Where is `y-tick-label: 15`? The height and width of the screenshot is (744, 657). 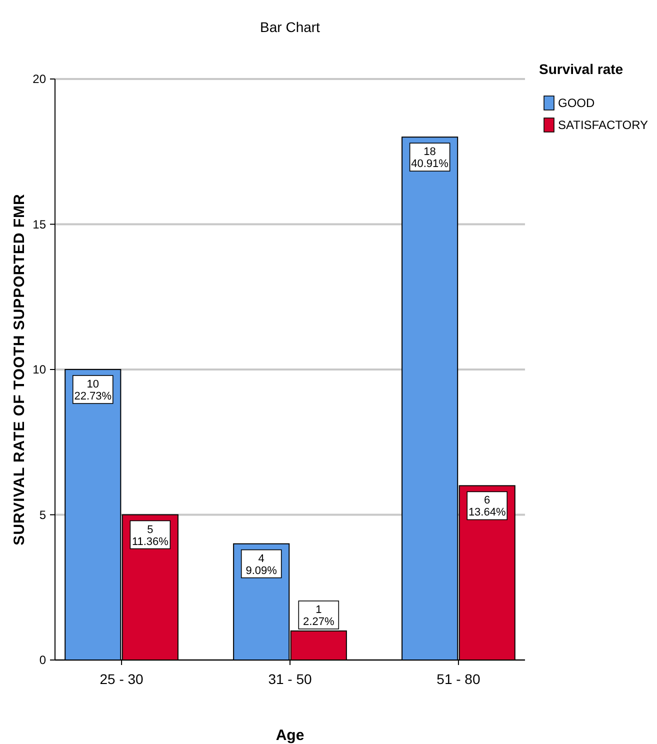 y-tick-label: 15 is located at coordinates (39, 224).